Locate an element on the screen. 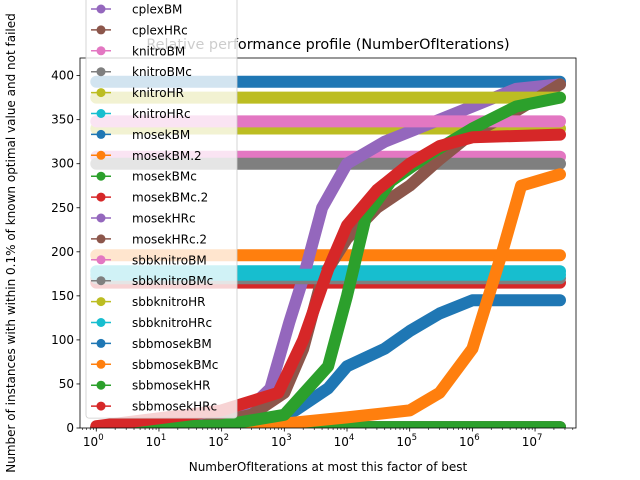 The image size is (640, 480). x-tick-exponent: 6 is located at coordinates (476, 438).